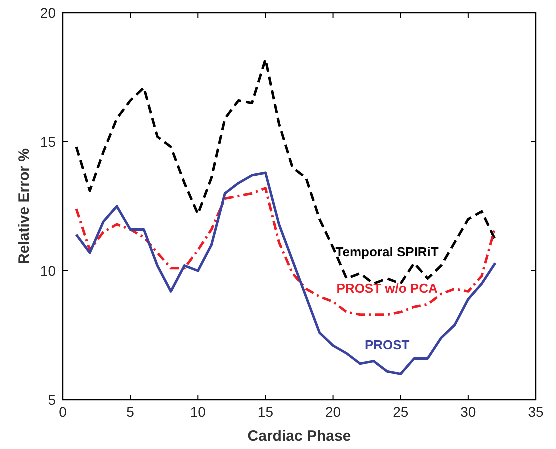 The width and height of the screenshot is (556, 449). What do you see at coordinates (387, 288) in the screenshot?
I see `series-label: PROST w/o PCA` at bounding box center [387, 288].